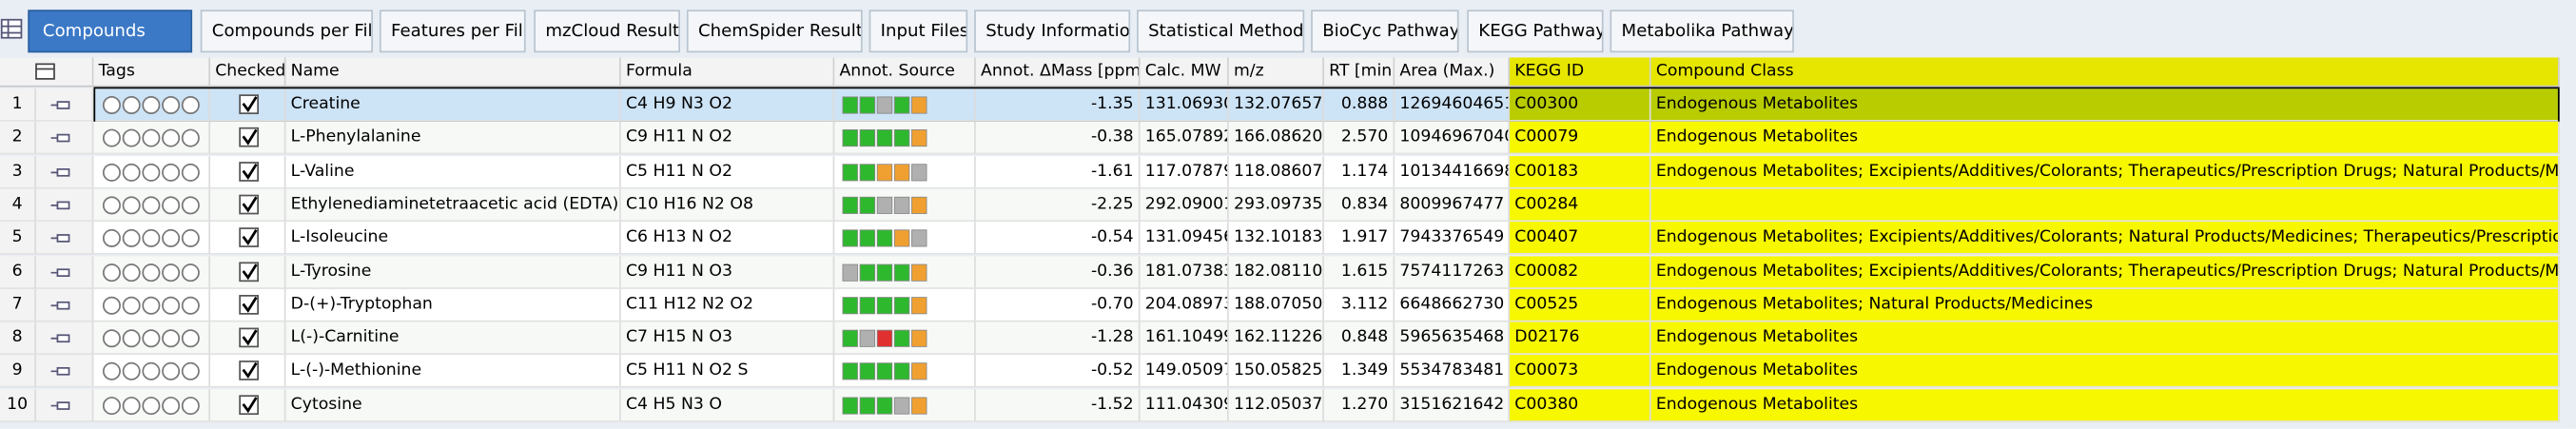  What do you see at coordinates (775, 31) in the screenshot?
I see `tab: ChemSpider Results` at bounding box center [775, 31].